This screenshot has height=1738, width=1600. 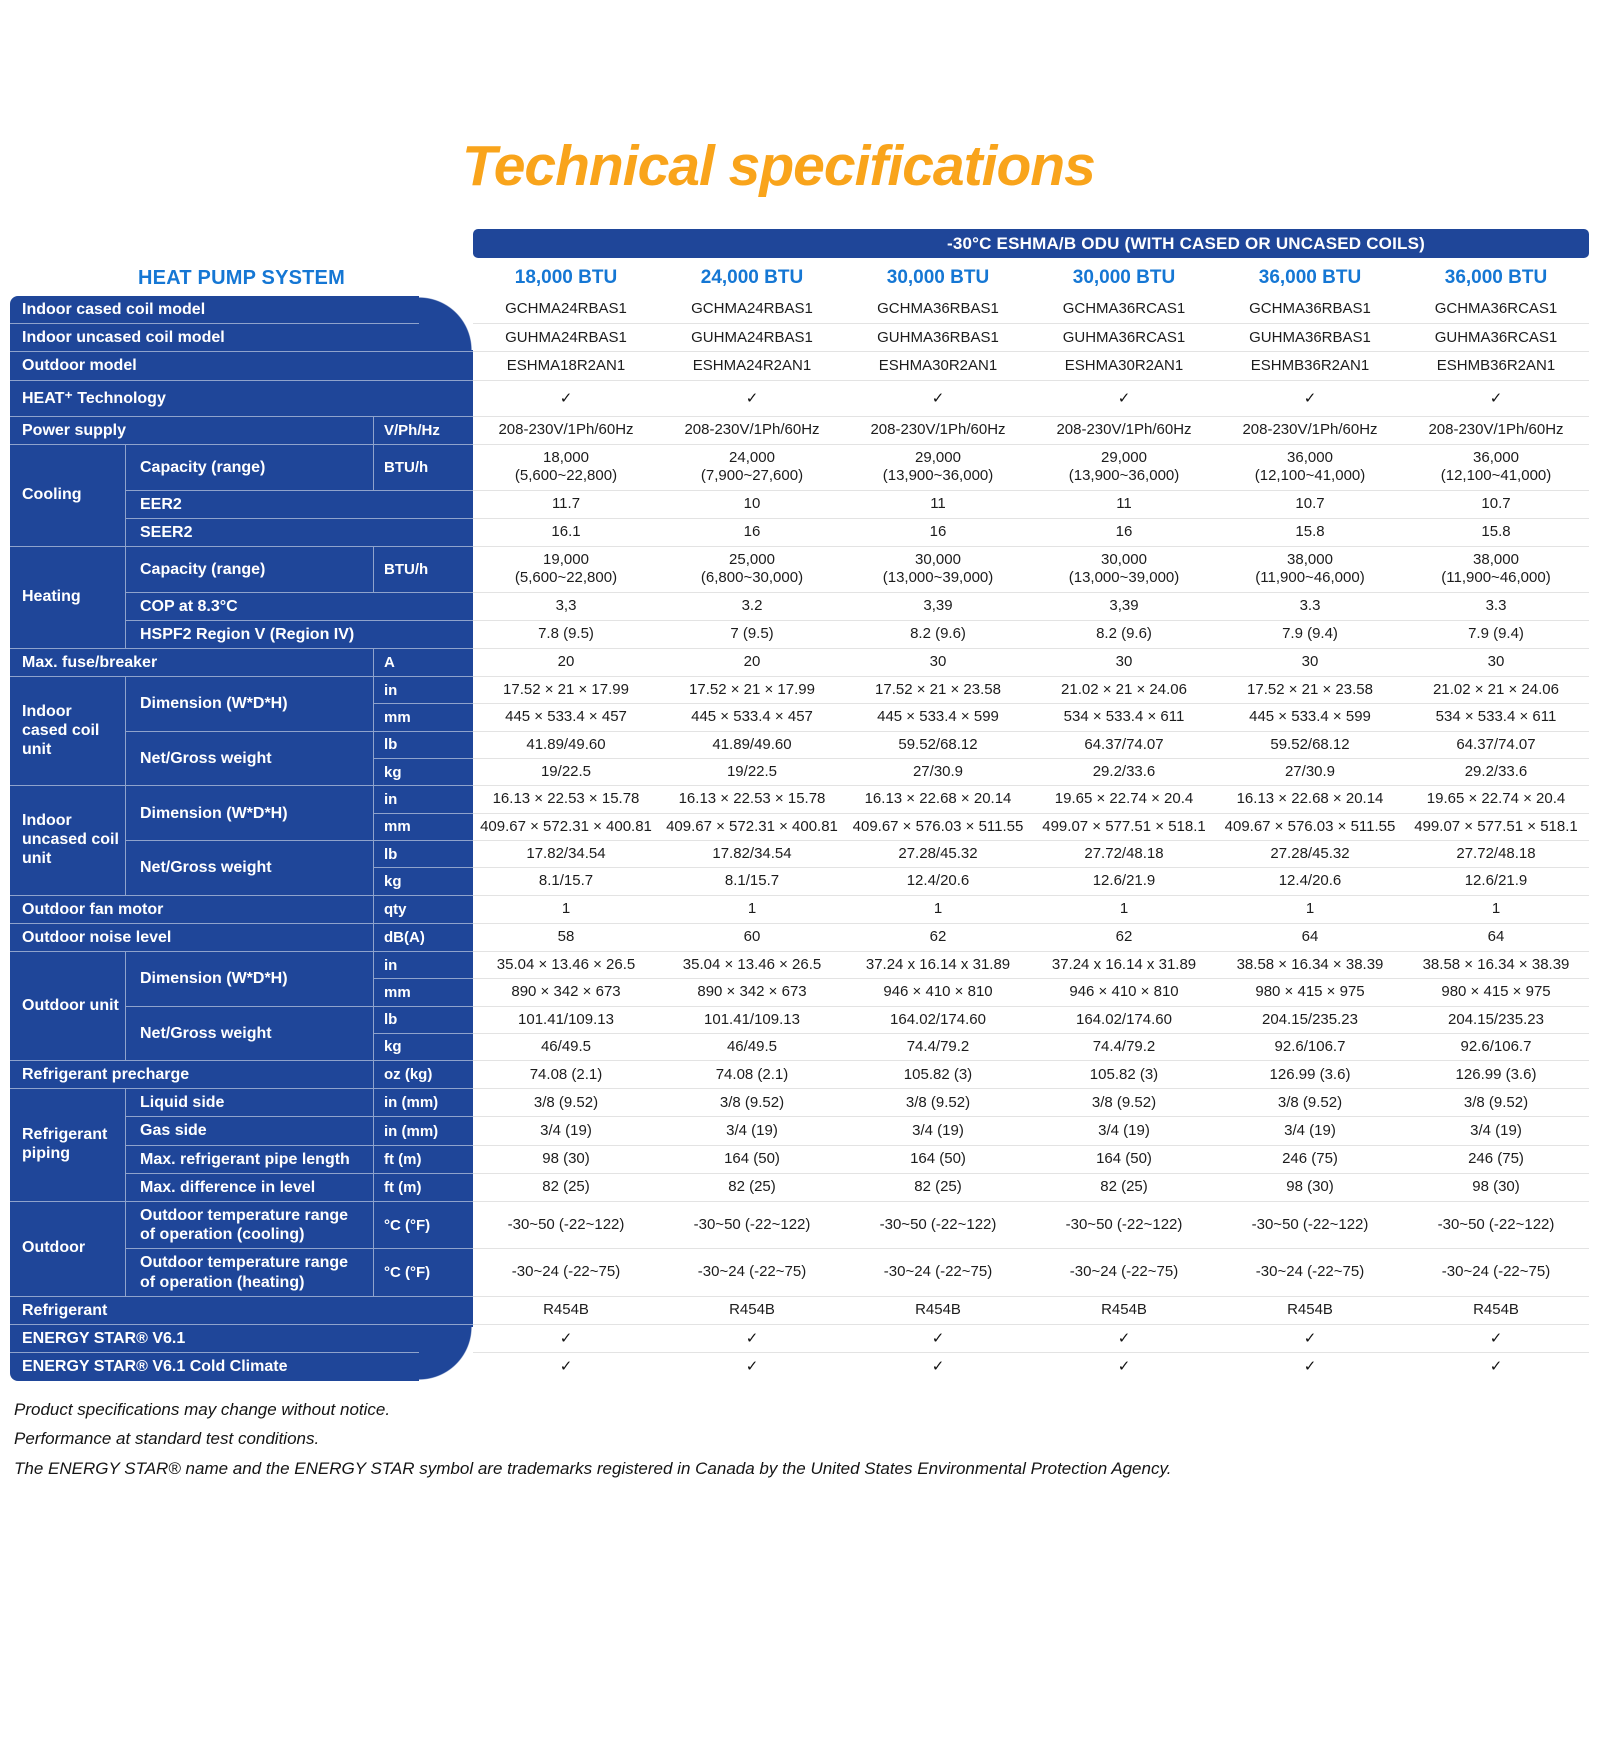 What do you see at coordinates (566, 691) in the screenshot?
I see `spec-value: 17.52 × 21 × 17.99` at bounding box center [566, 691].